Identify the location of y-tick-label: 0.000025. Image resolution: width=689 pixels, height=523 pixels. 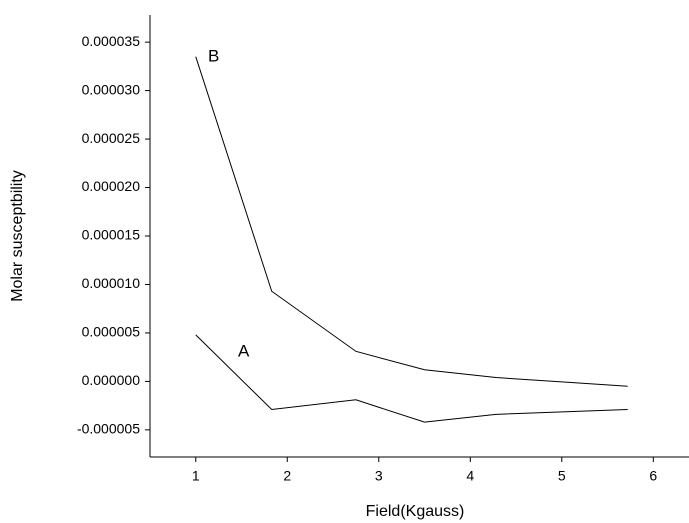
(111, 138).